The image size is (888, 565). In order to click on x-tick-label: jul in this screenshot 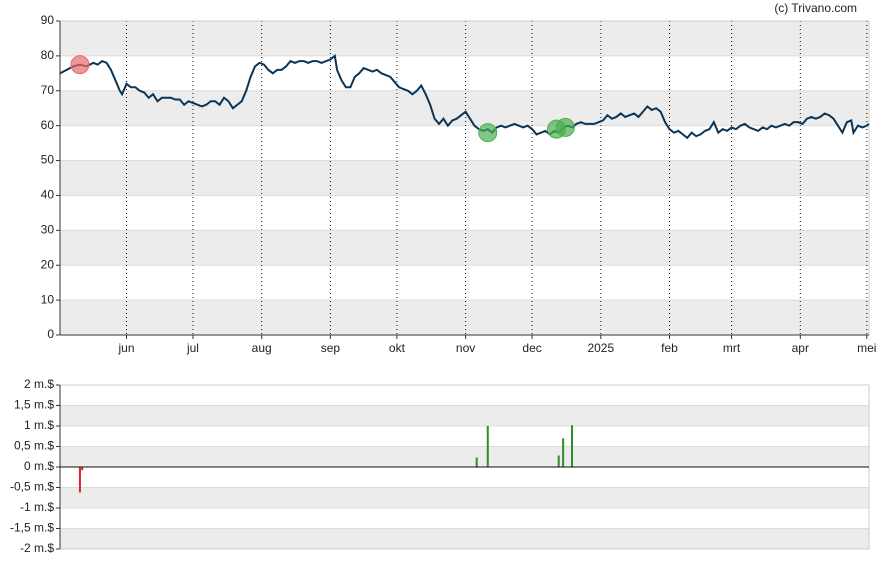, I will do `click(192, 348)`.